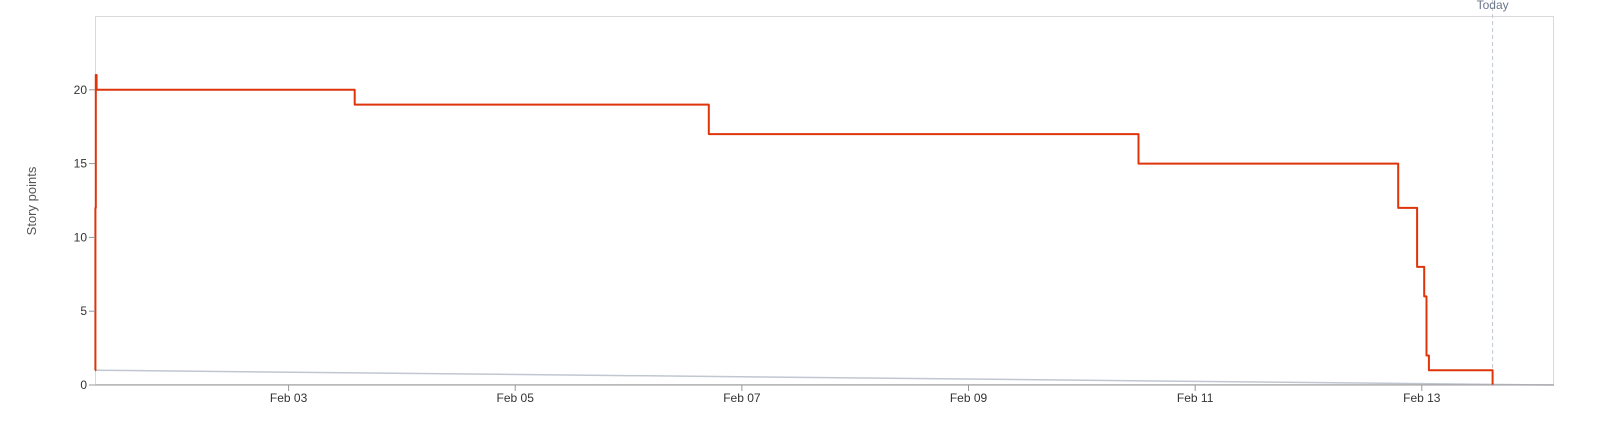 The width and height of the screenshot is (1598, 424). What do you see at coordinates (516, 398) in the screenshot?
I see `x-tick-label: Feb 05` at bounding box center [516, 398].